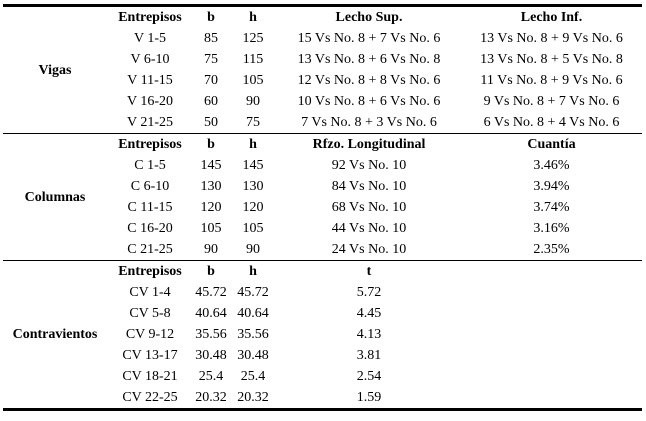  I want to click on table-cell: 84 Vs No. 10, so click(369, 186).